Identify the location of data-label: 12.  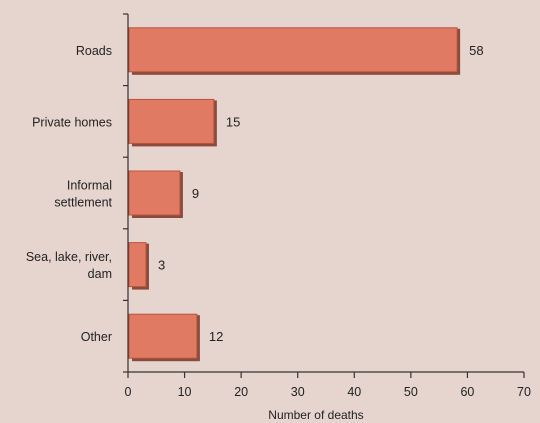
(216, 336).